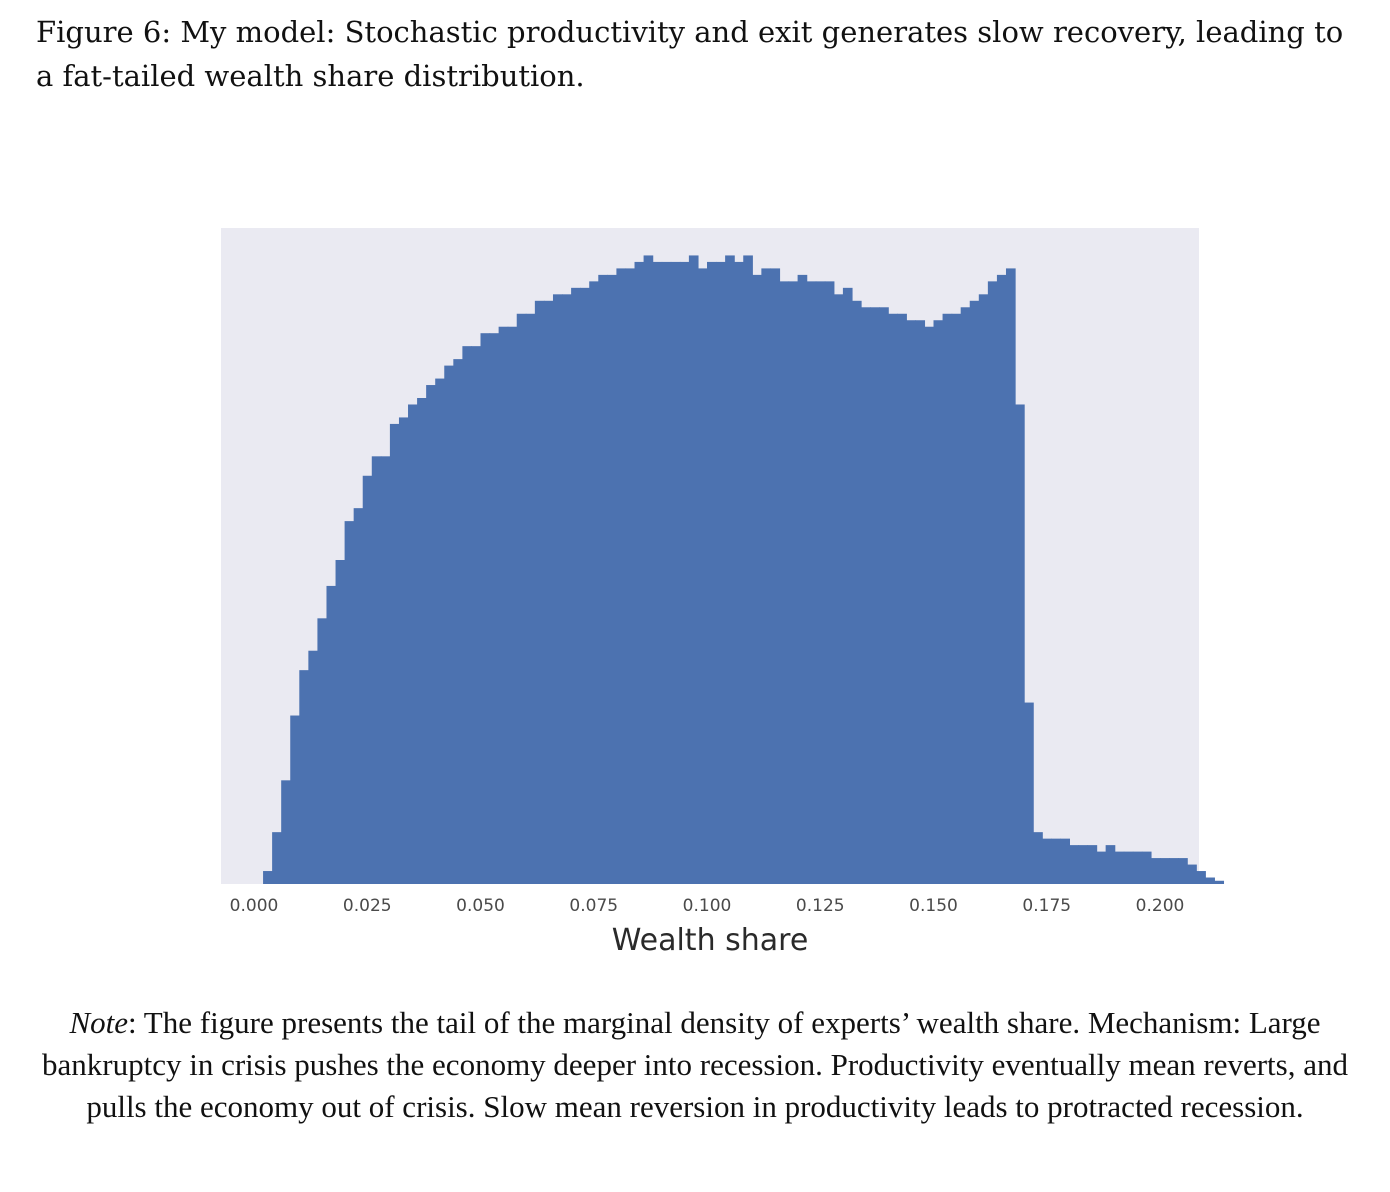 The height and width of the screenshot is (1192, 1390). I want to click on x-tick-label: 0.200, so click(1160, 906).